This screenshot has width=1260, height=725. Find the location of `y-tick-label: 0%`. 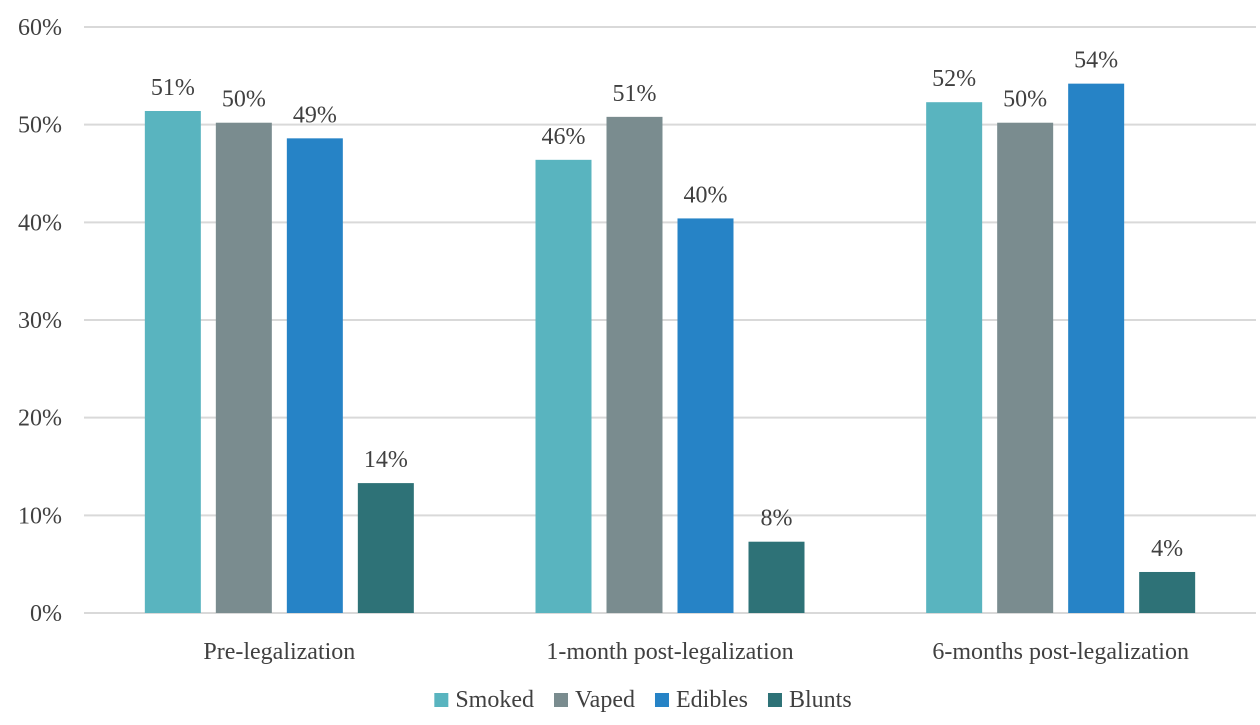

y-tick-label: 0% is located at coordinates (46, 614).